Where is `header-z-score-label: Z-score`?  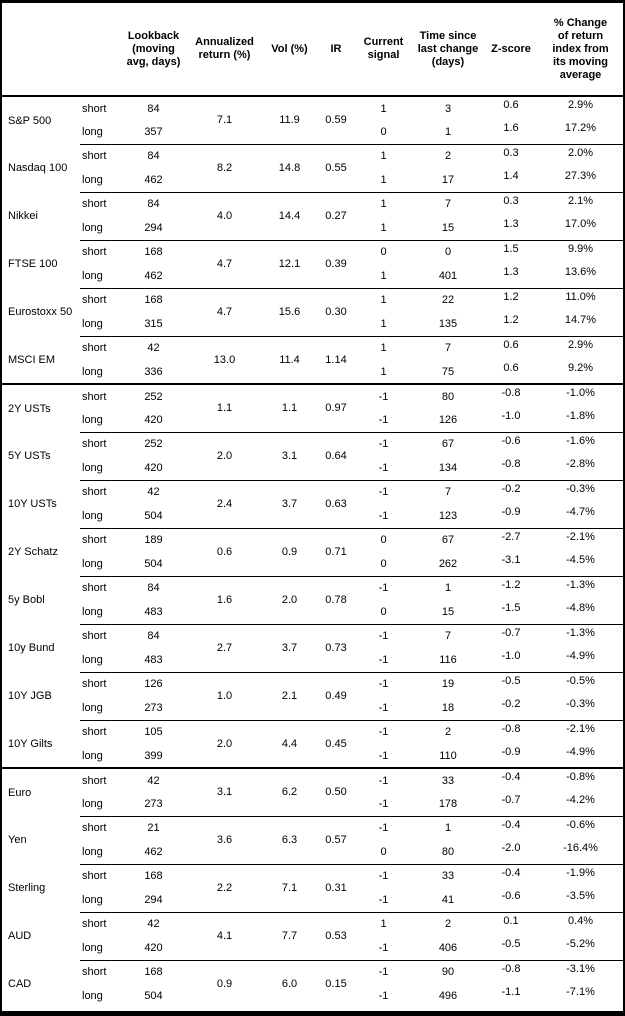
header-z-score-label: Z-score is located at coordinates (511, 48).